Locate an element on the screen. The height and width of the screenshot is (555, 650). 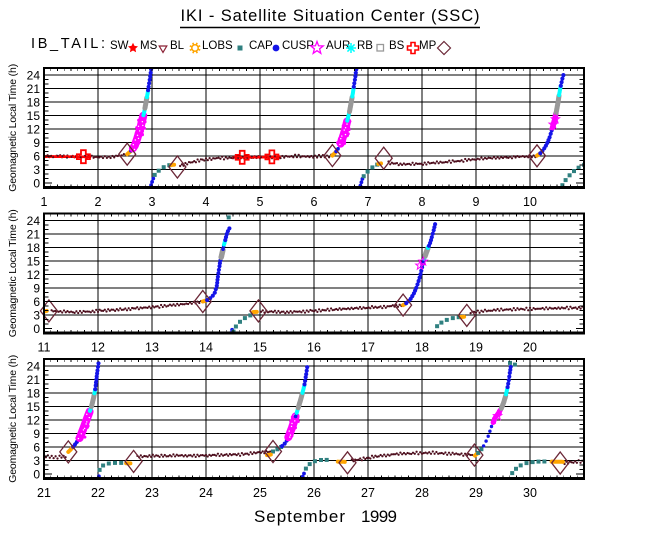
svg-text: 25 is located at coordinates (260, 493).